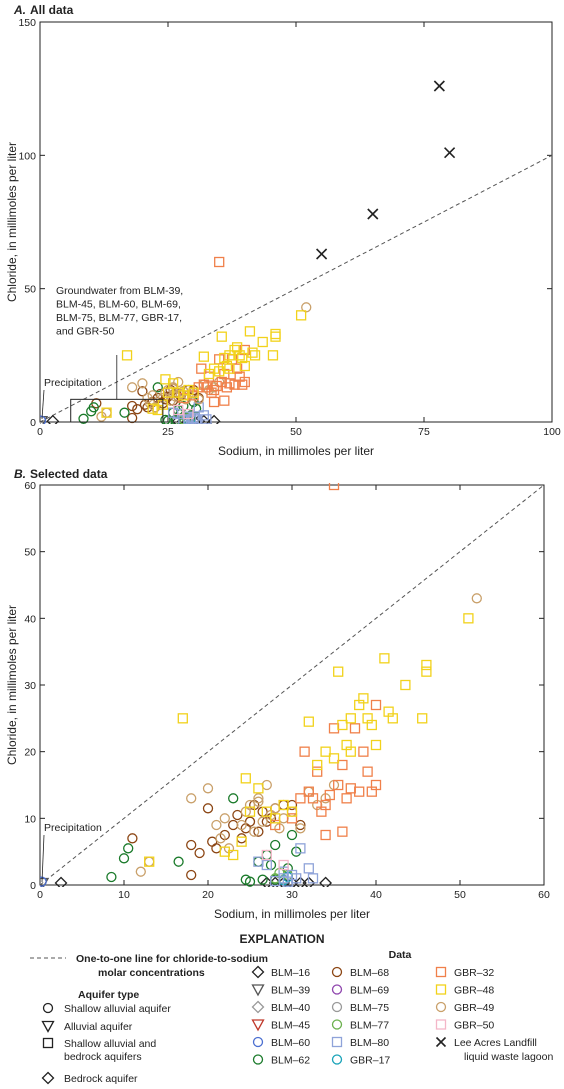  I want to click on x-tick-label: 100, so click(552, 432).